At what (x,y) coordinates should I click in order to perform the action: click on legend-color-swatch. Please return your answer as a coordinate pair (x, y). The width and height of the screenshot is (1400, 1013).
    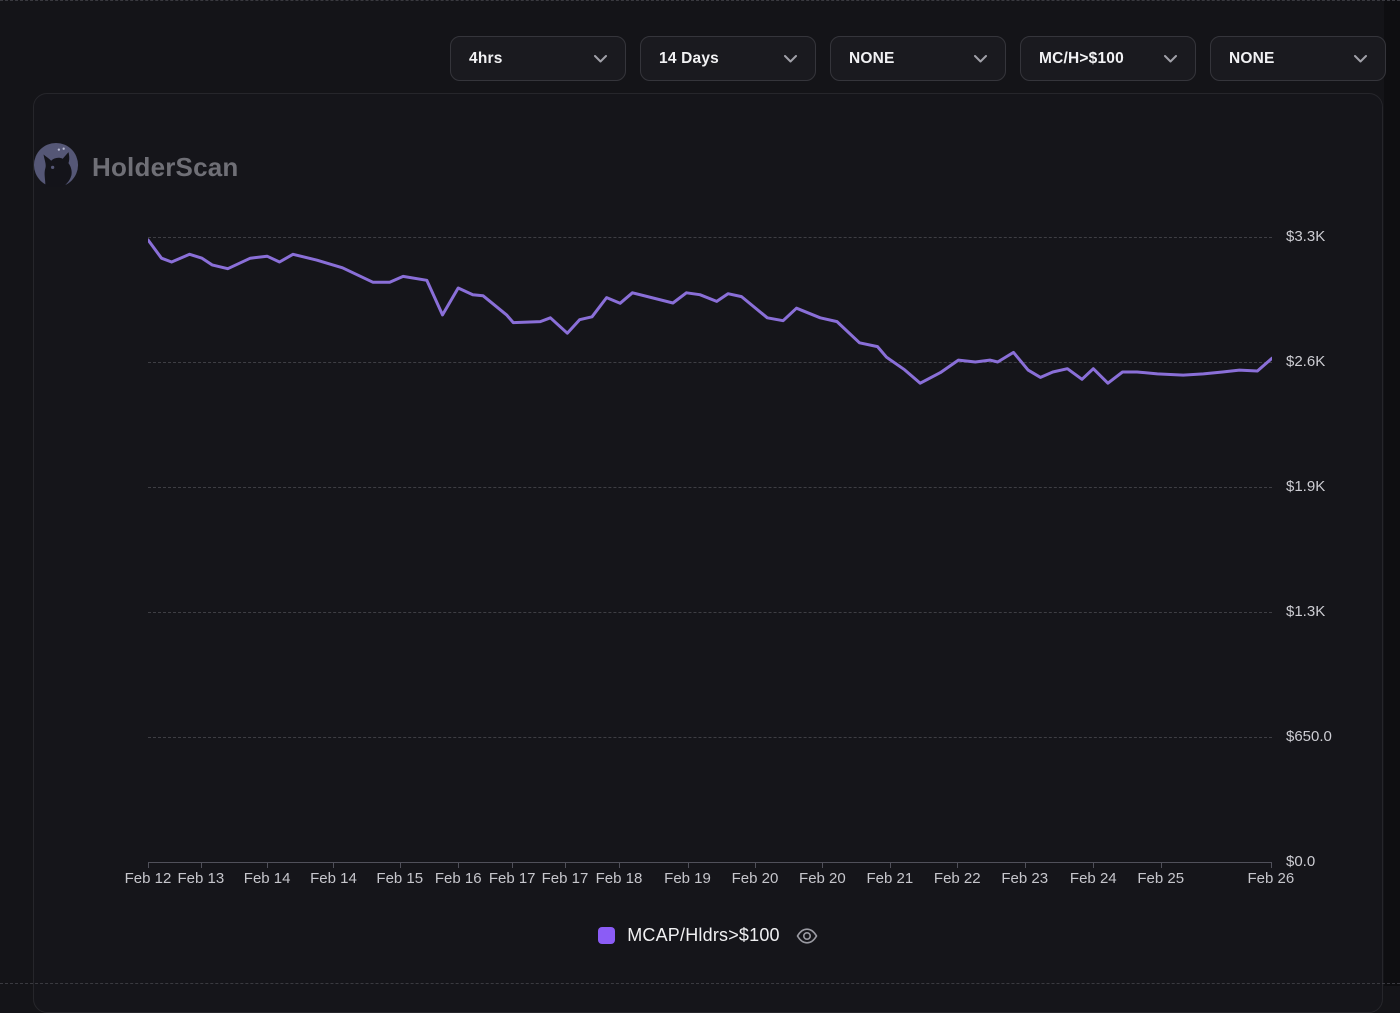
    Looking at the image, I should click on (607, 935).